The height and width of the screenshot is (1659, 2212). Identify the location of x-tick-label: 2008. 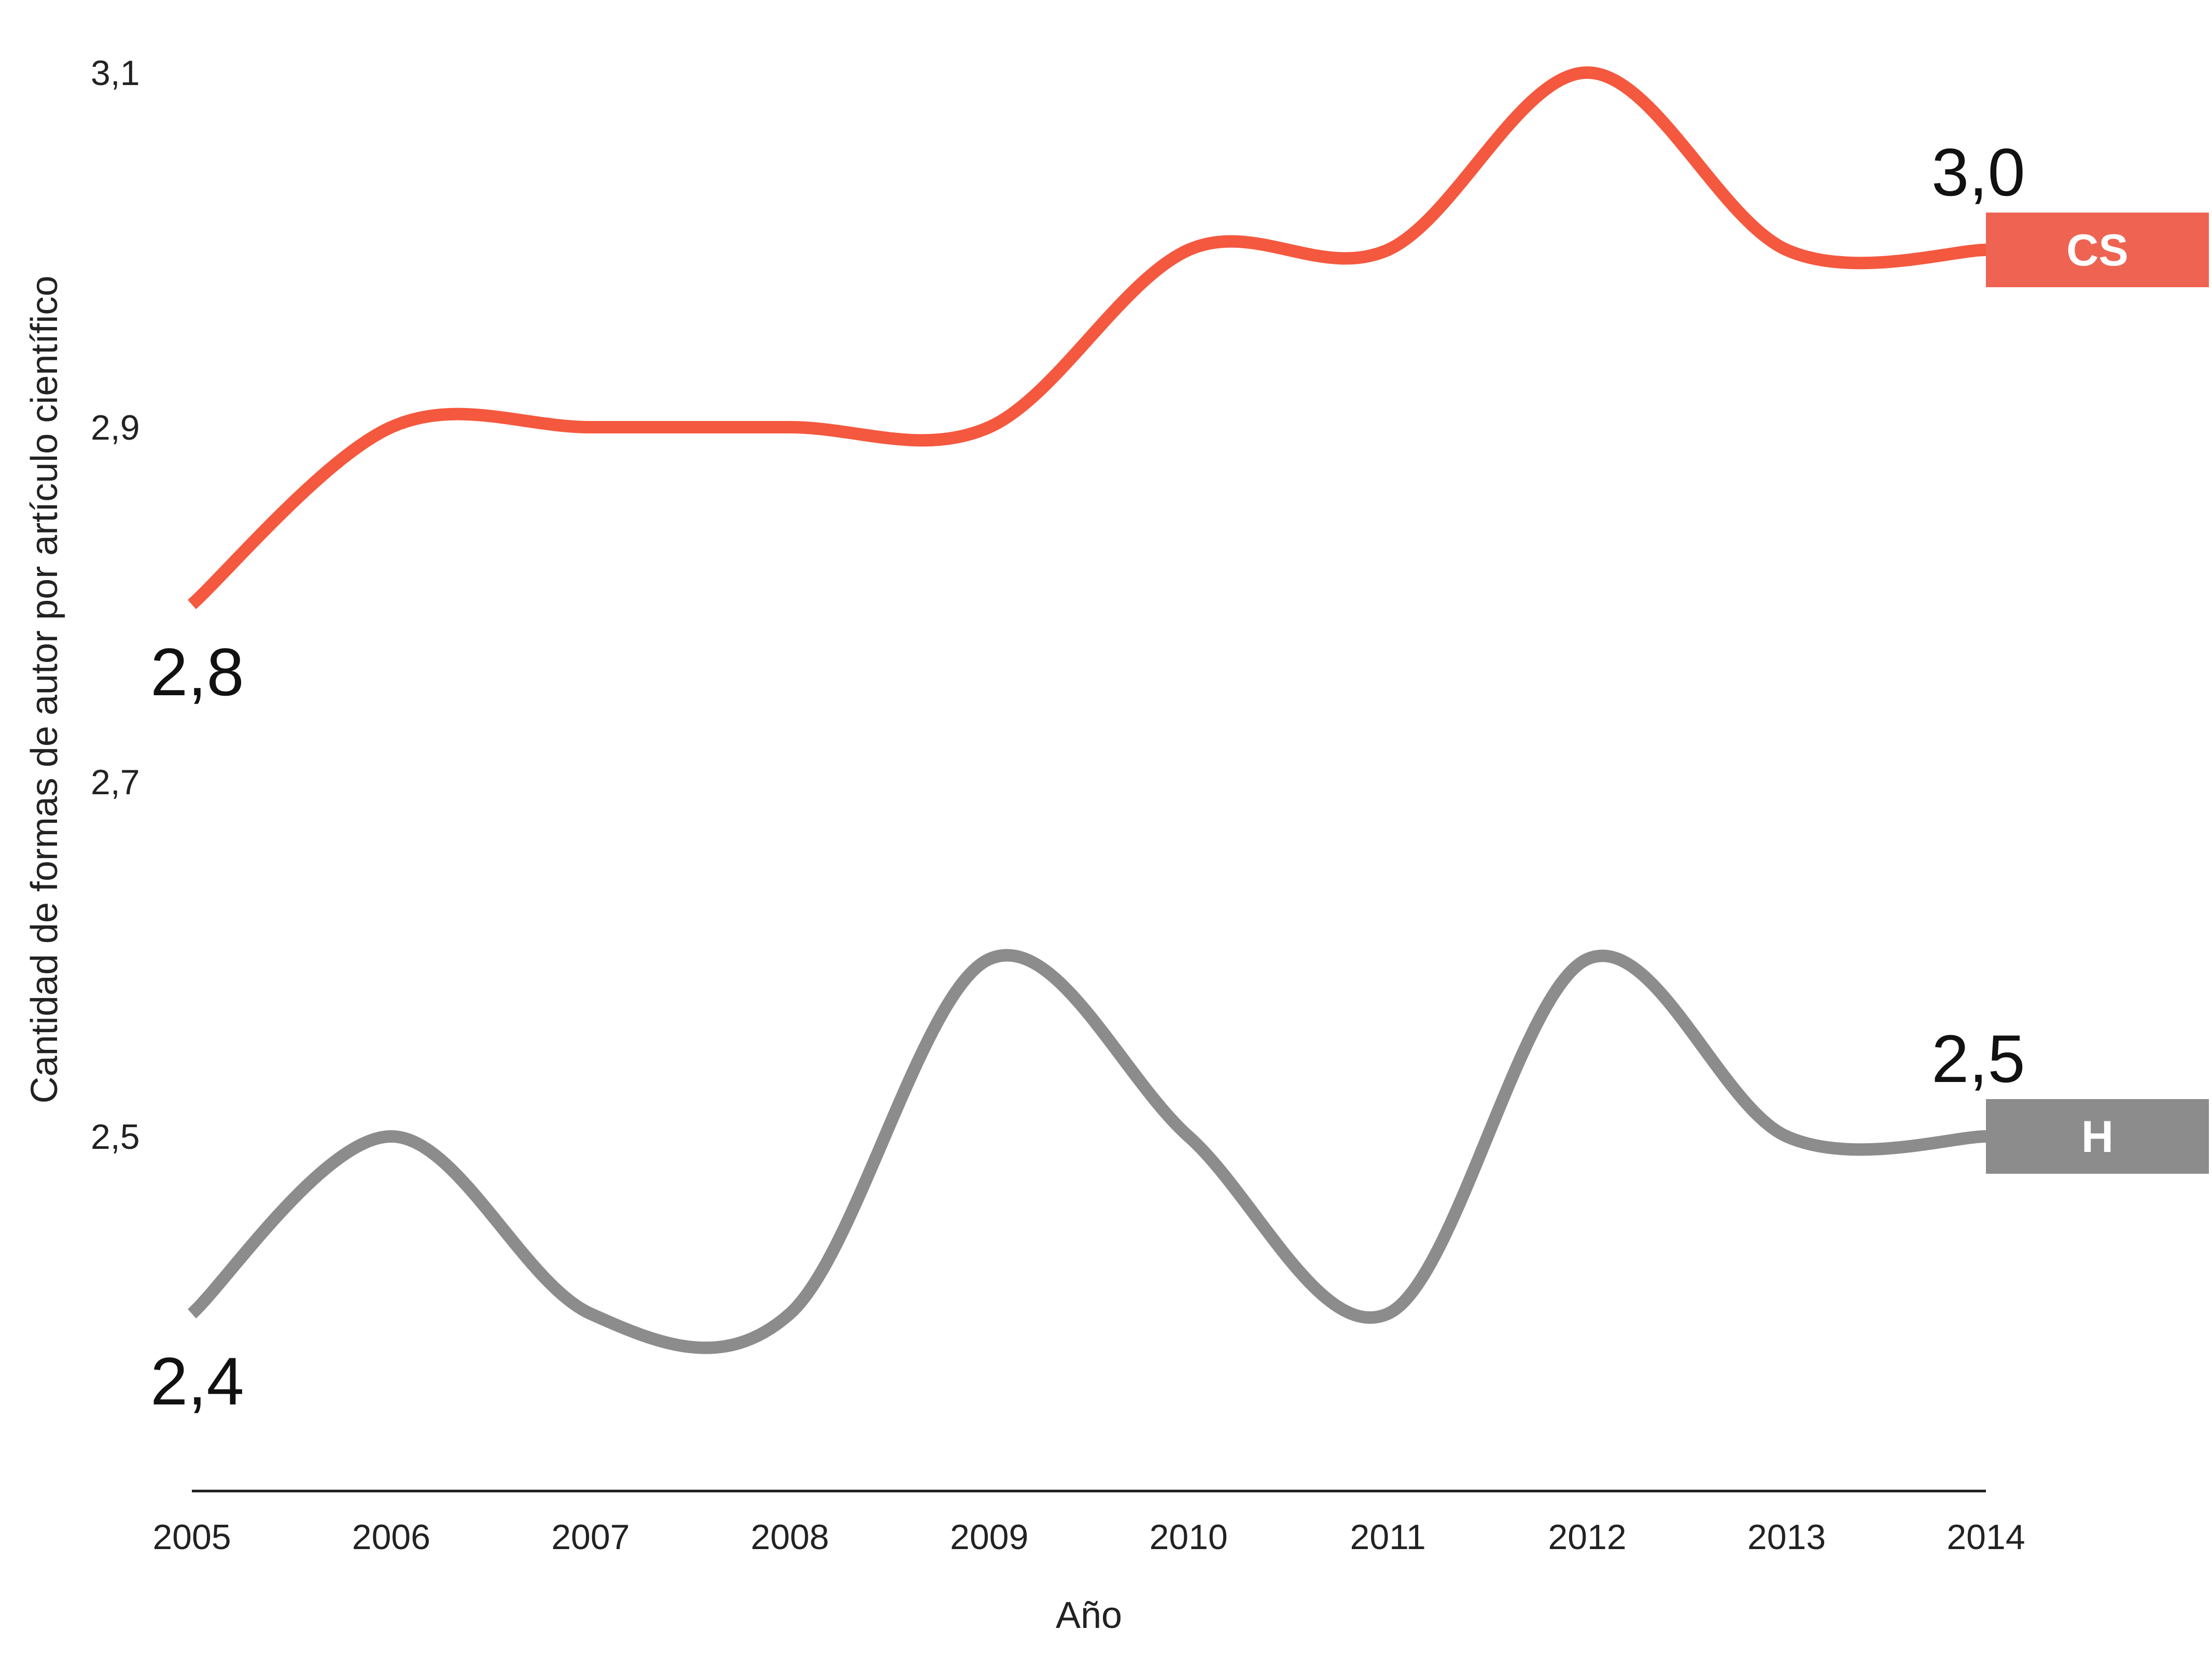
(790, 1537).